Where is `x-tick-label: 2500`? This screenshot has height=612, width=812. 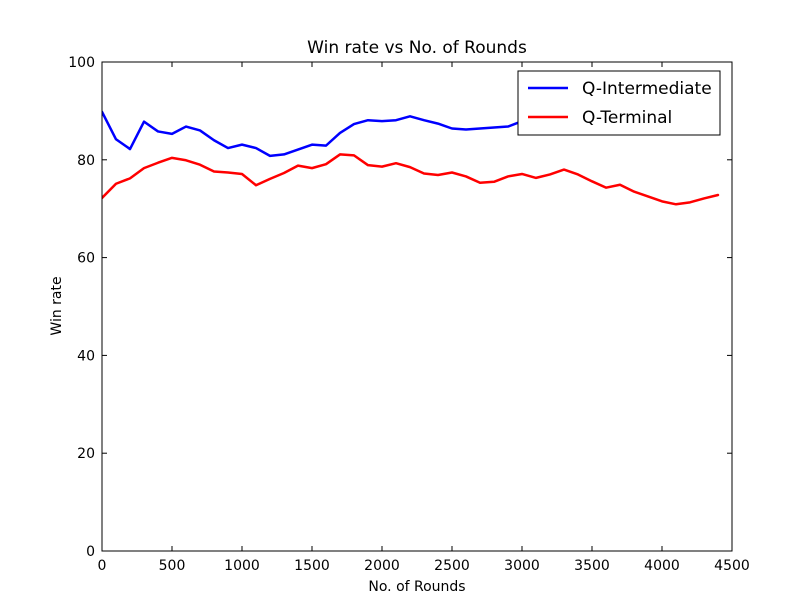 x-tick-label: 2500 is located at coordinates (452, 566).